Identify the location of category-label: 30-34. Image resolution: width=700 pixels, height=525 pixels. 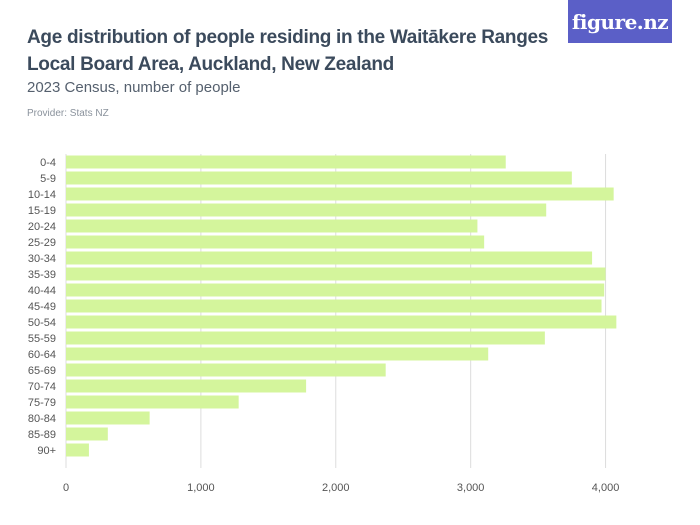
(42, 259).